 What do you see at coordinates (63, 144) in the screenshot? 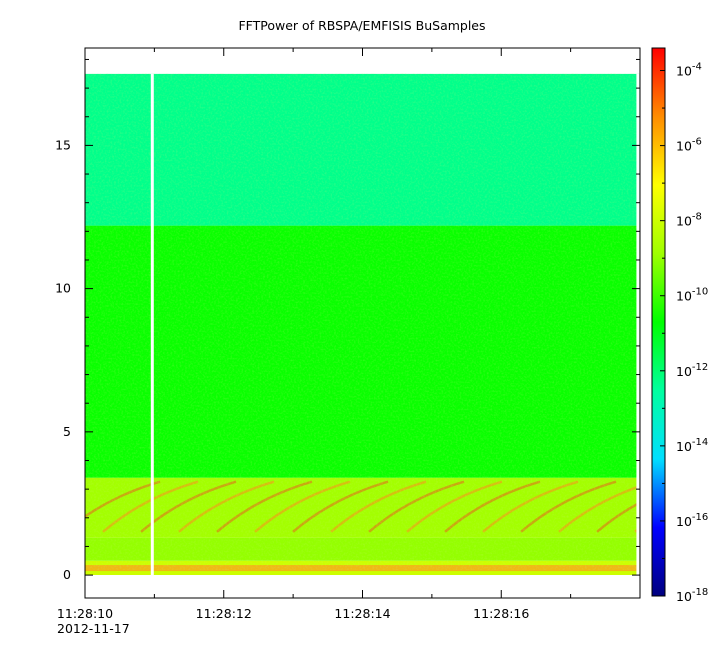
I see `y-tick-label: 15` at bounding box center [63, 144].